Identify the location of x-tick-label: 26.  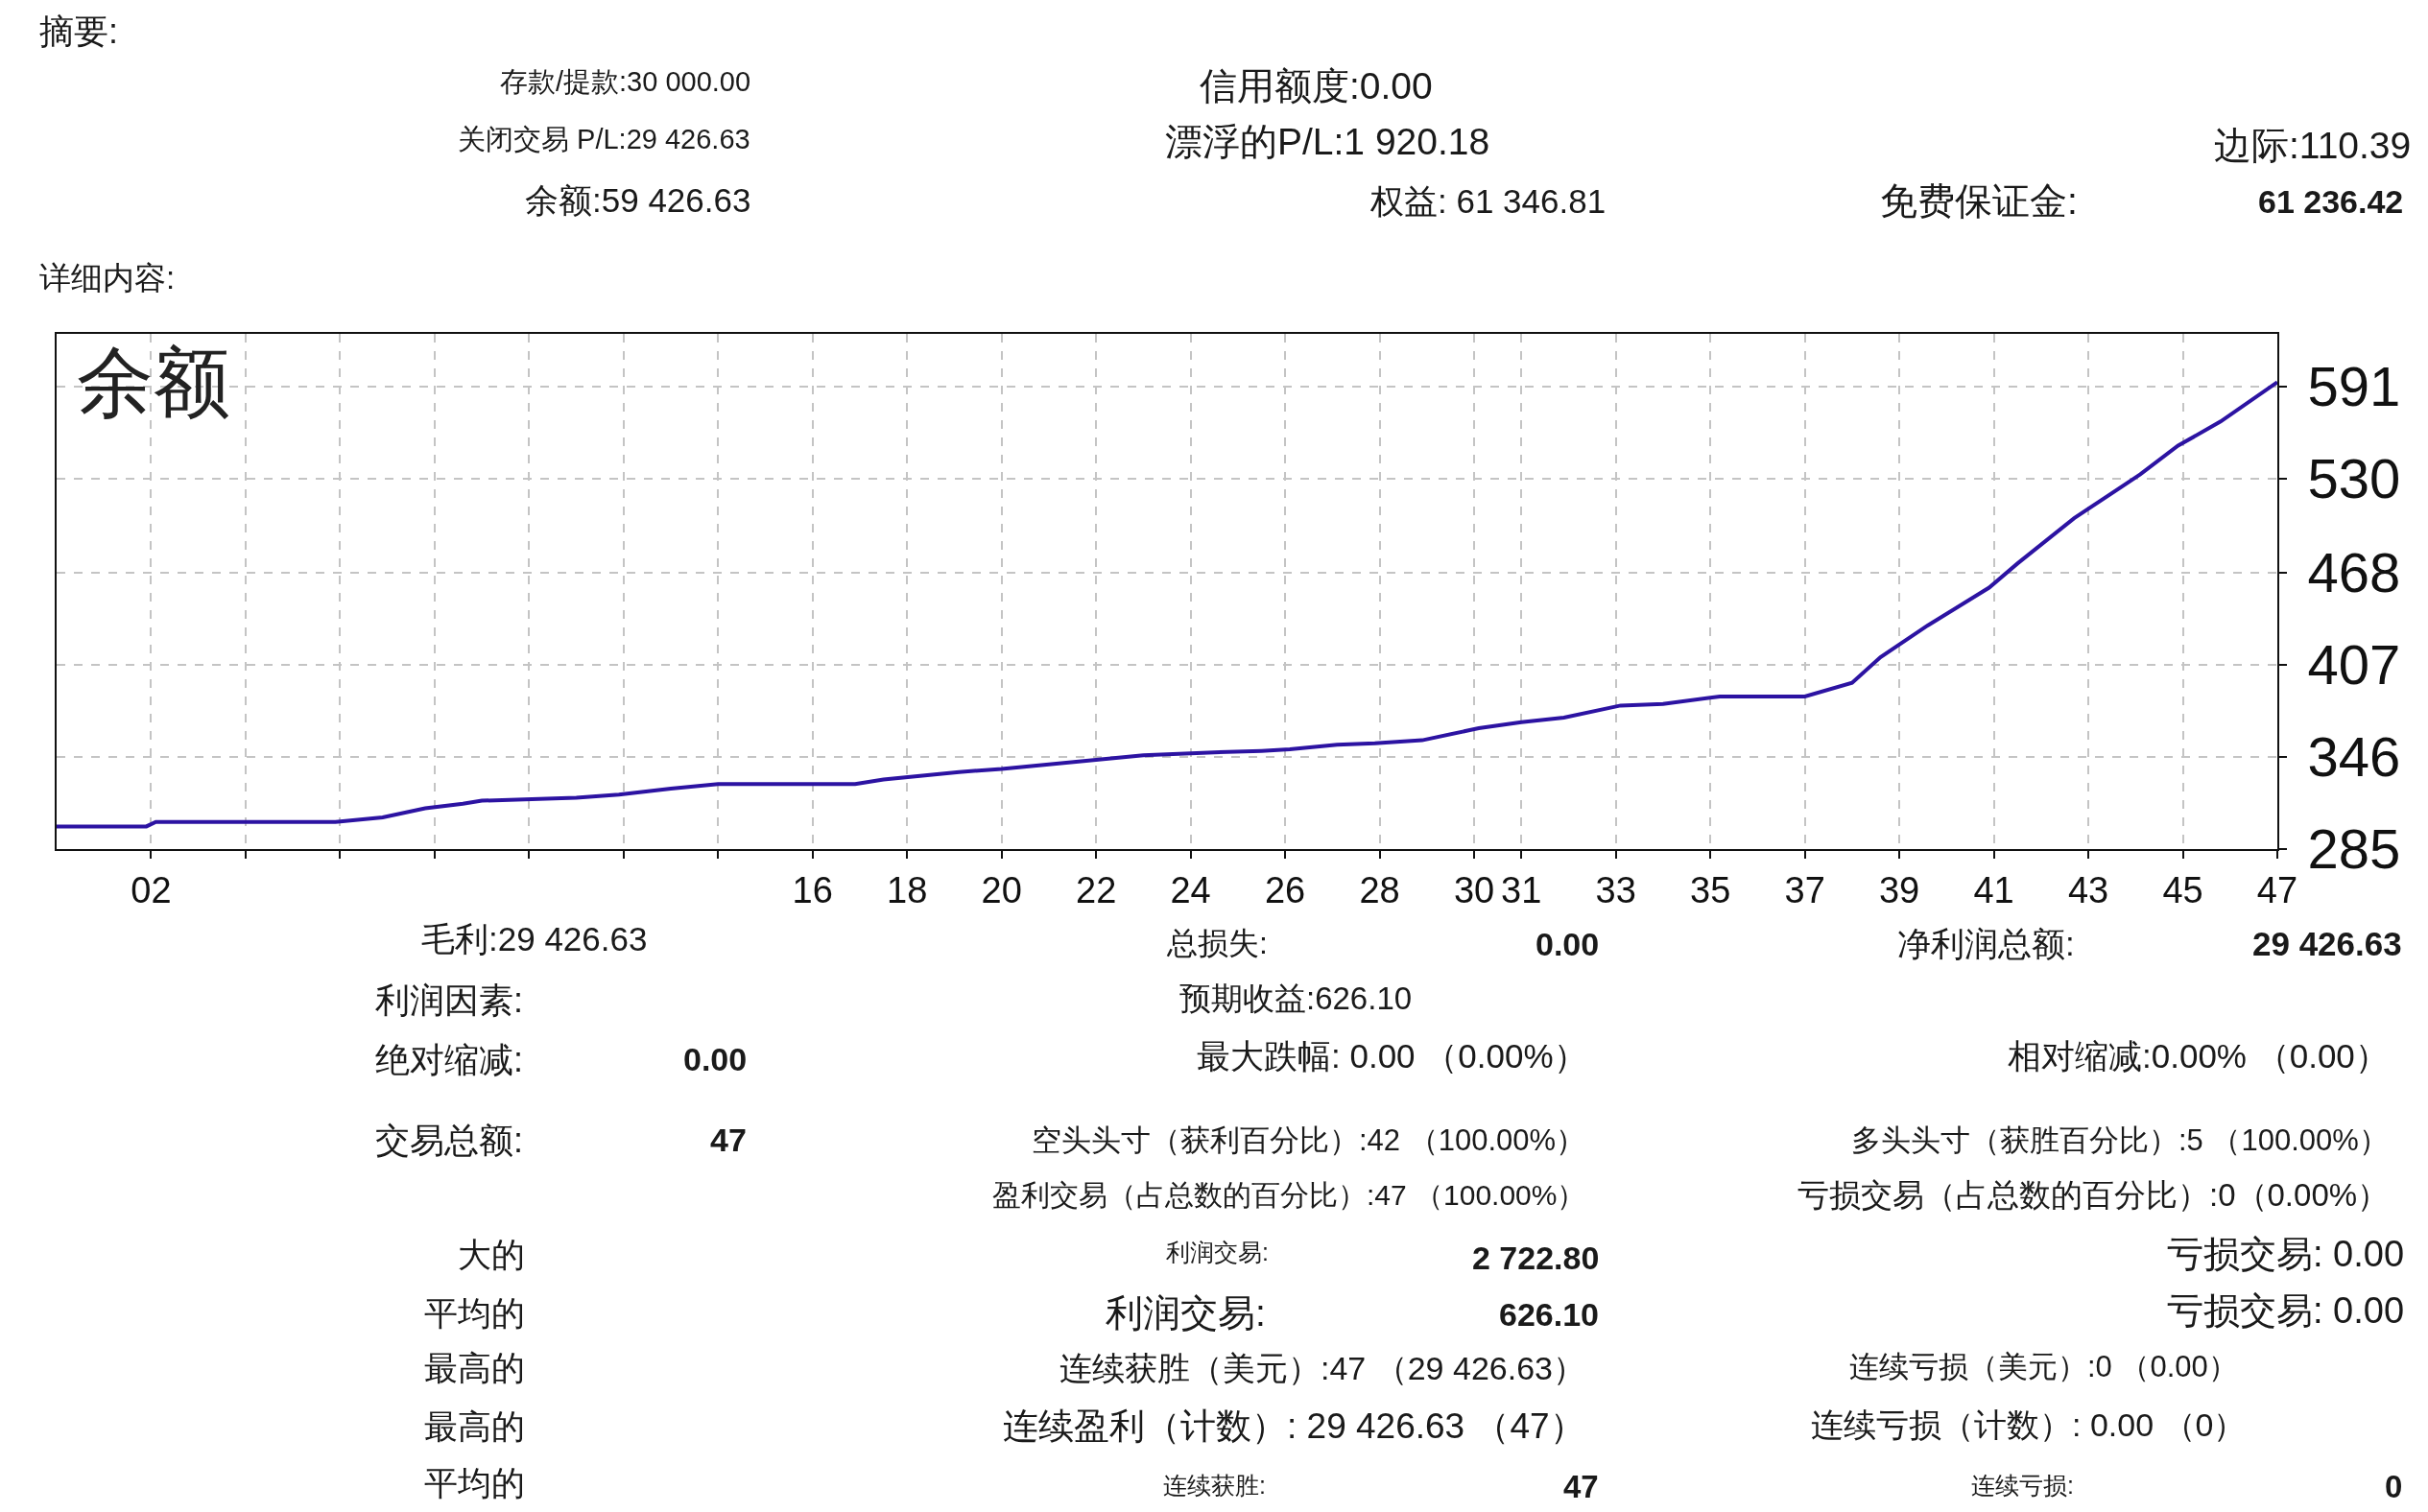
(1285, 889).